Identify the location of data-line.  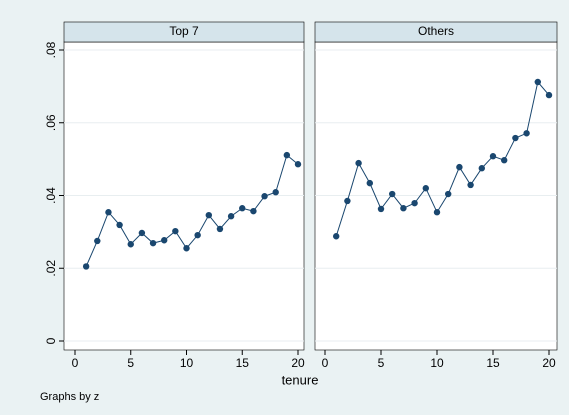
(442, 158).